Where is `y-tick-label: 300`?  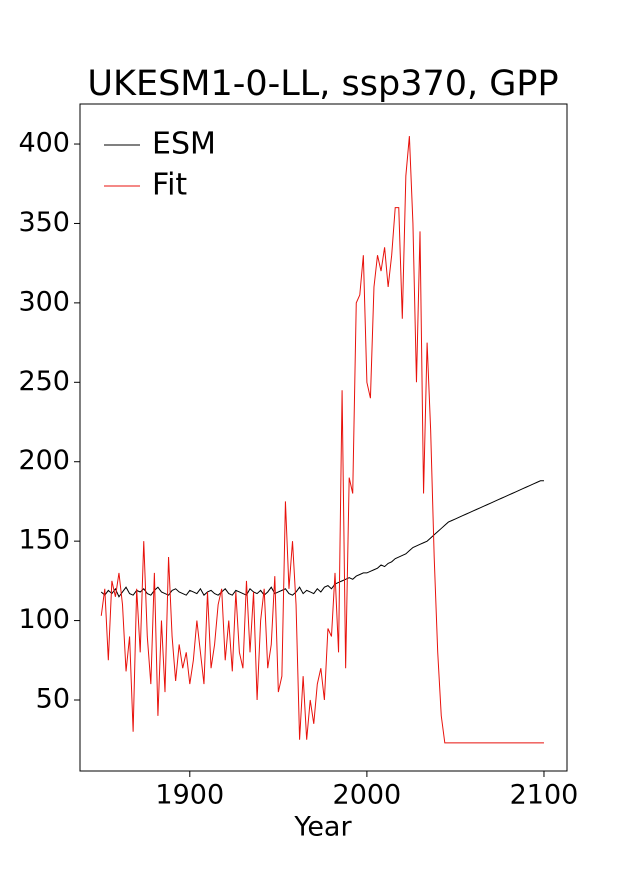
y-tick-label: 300 is located at coordinates (44, 301).